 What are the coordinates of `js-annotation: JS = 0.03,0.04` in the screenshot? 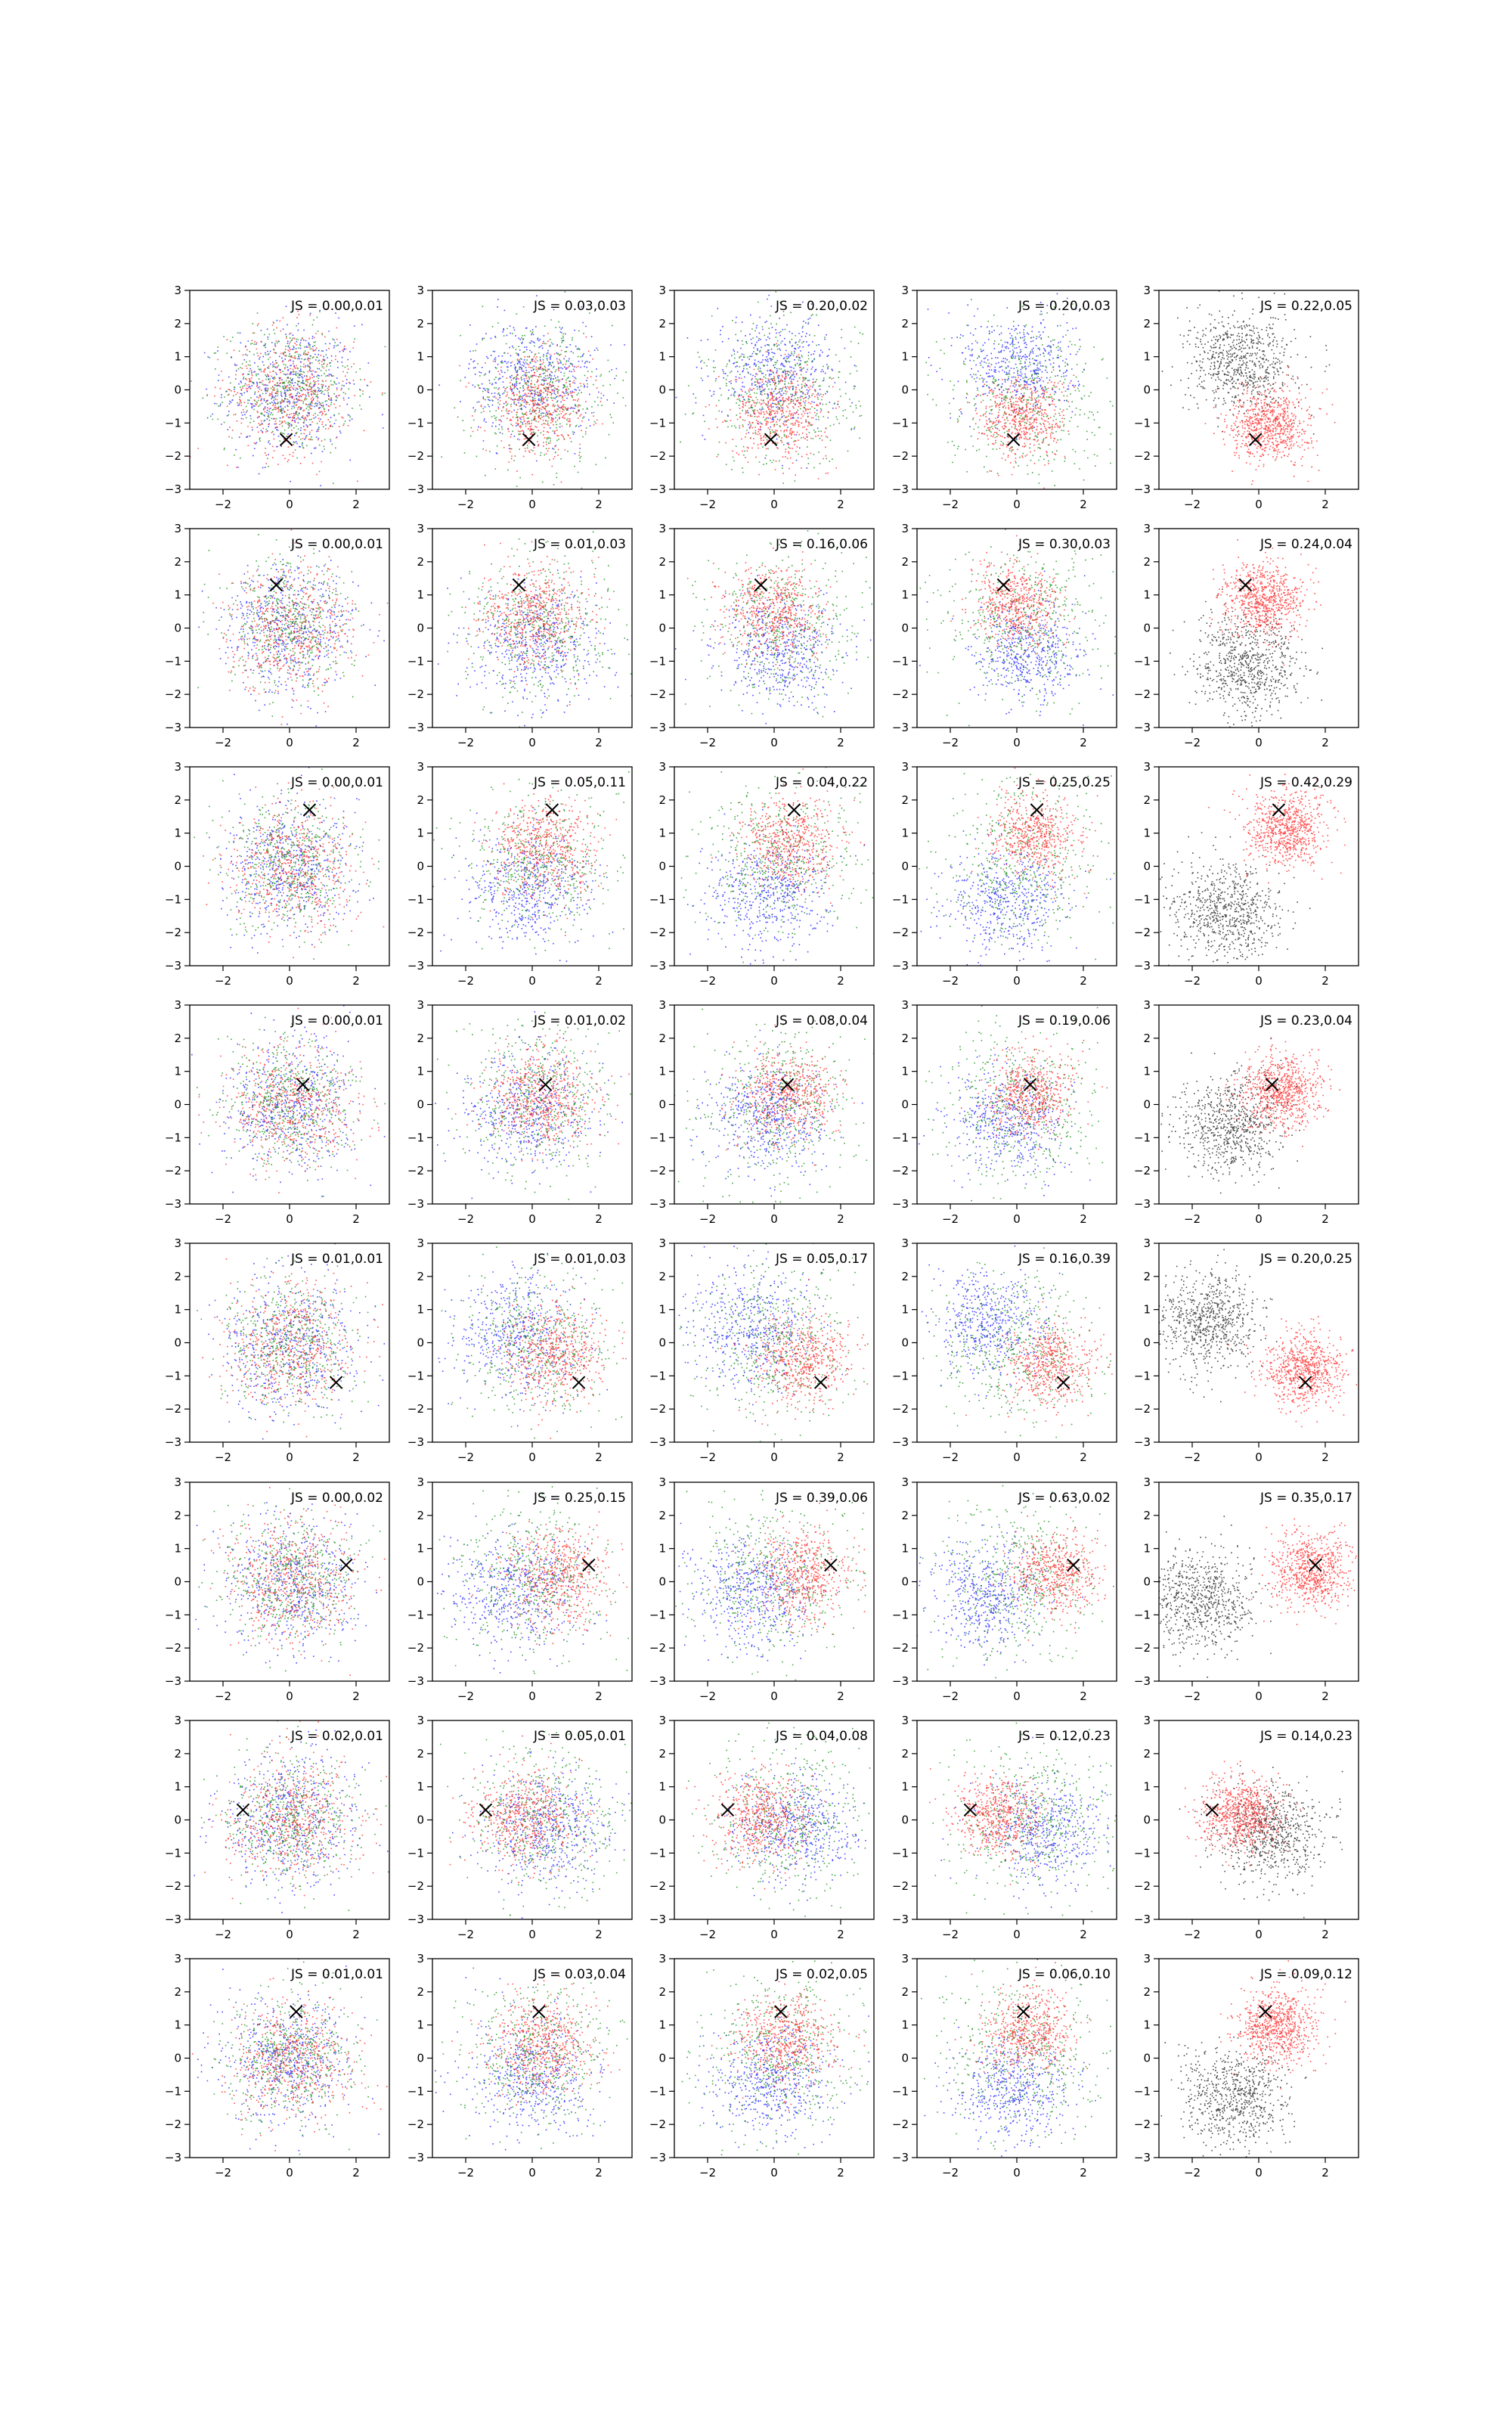 It's located at (579, 1974).